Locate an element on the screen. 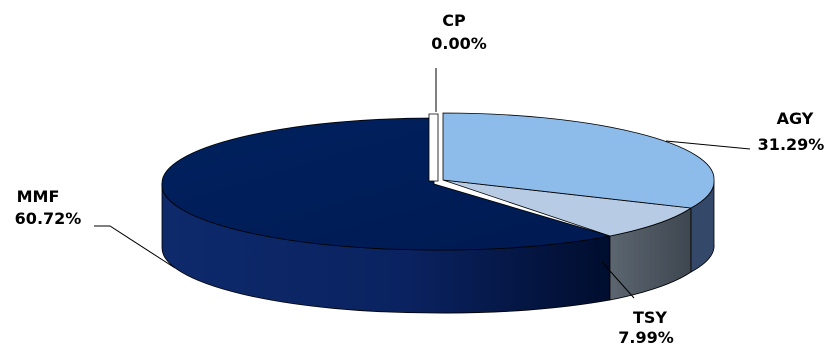 The width and height of the screenshot is (833, 350). leader-agy is located at coordinates (708, 145).